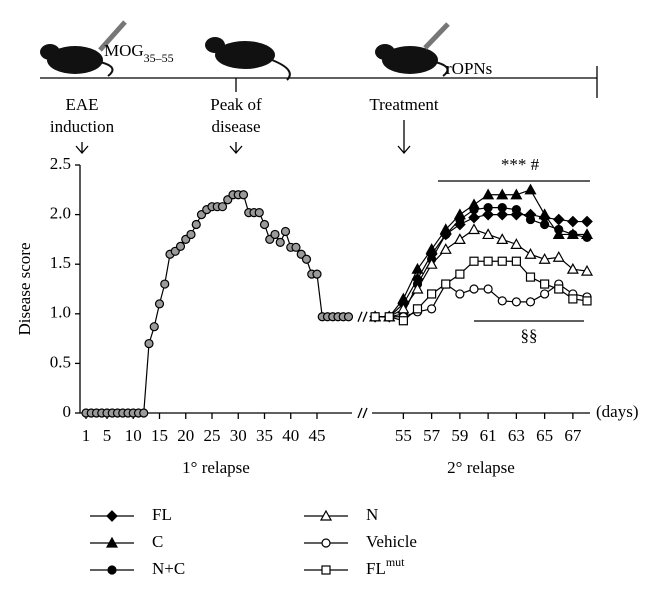 This screenshot has height=592, width=662. I want to click on segment-label: 2° relapse, so click(481, 467).